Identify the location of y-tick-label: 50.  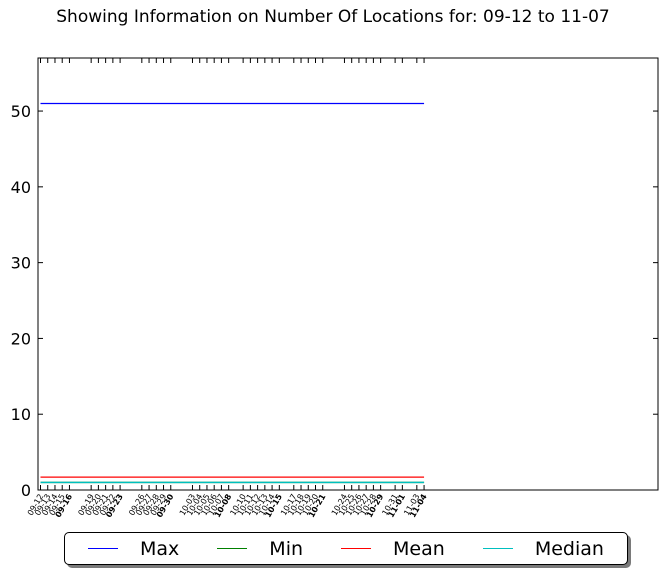
(21, 111).